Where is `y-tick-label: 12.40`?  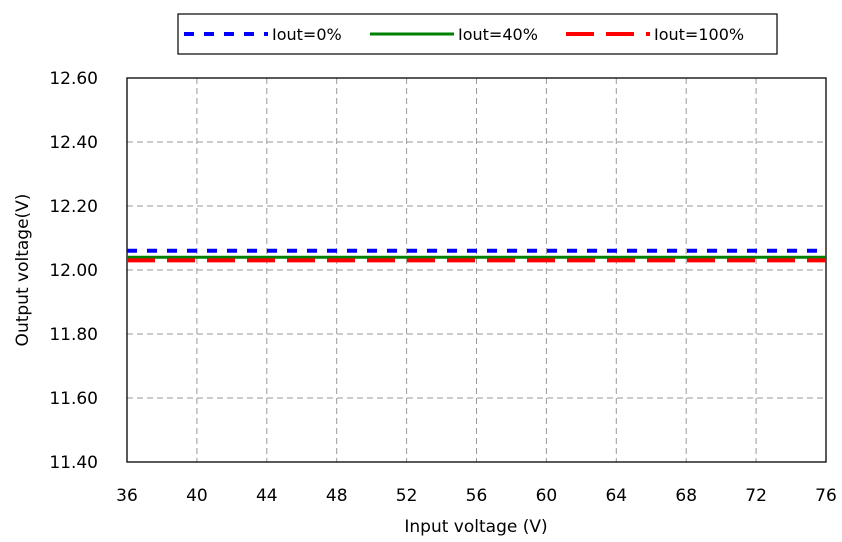 y-tick-label: 12.40 is located at coordinates (73, 143).